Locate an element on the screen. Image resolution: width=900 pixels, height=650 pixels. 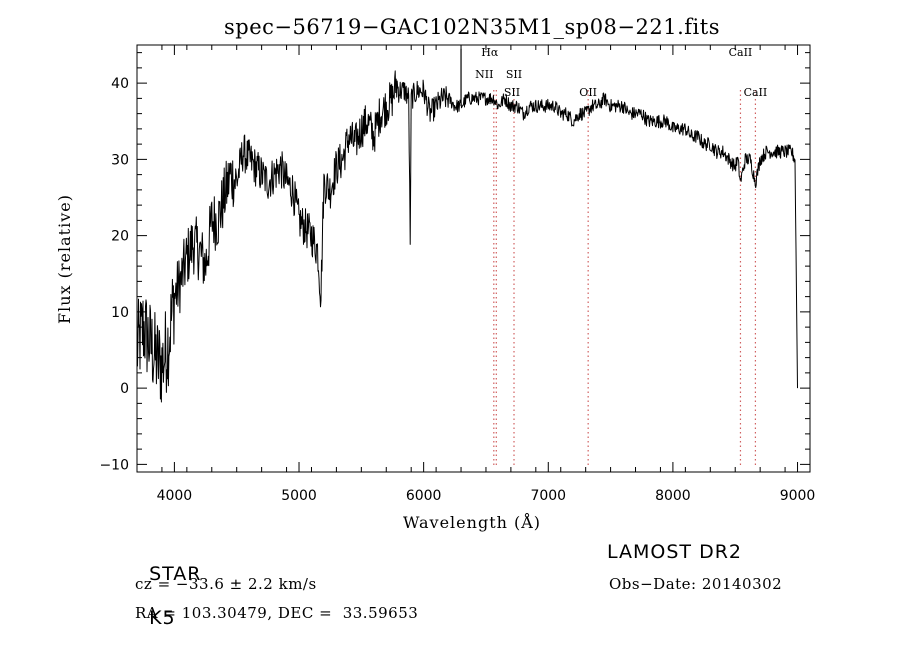
info-class-row: STAR K5 is located at coordinates (168, 585).